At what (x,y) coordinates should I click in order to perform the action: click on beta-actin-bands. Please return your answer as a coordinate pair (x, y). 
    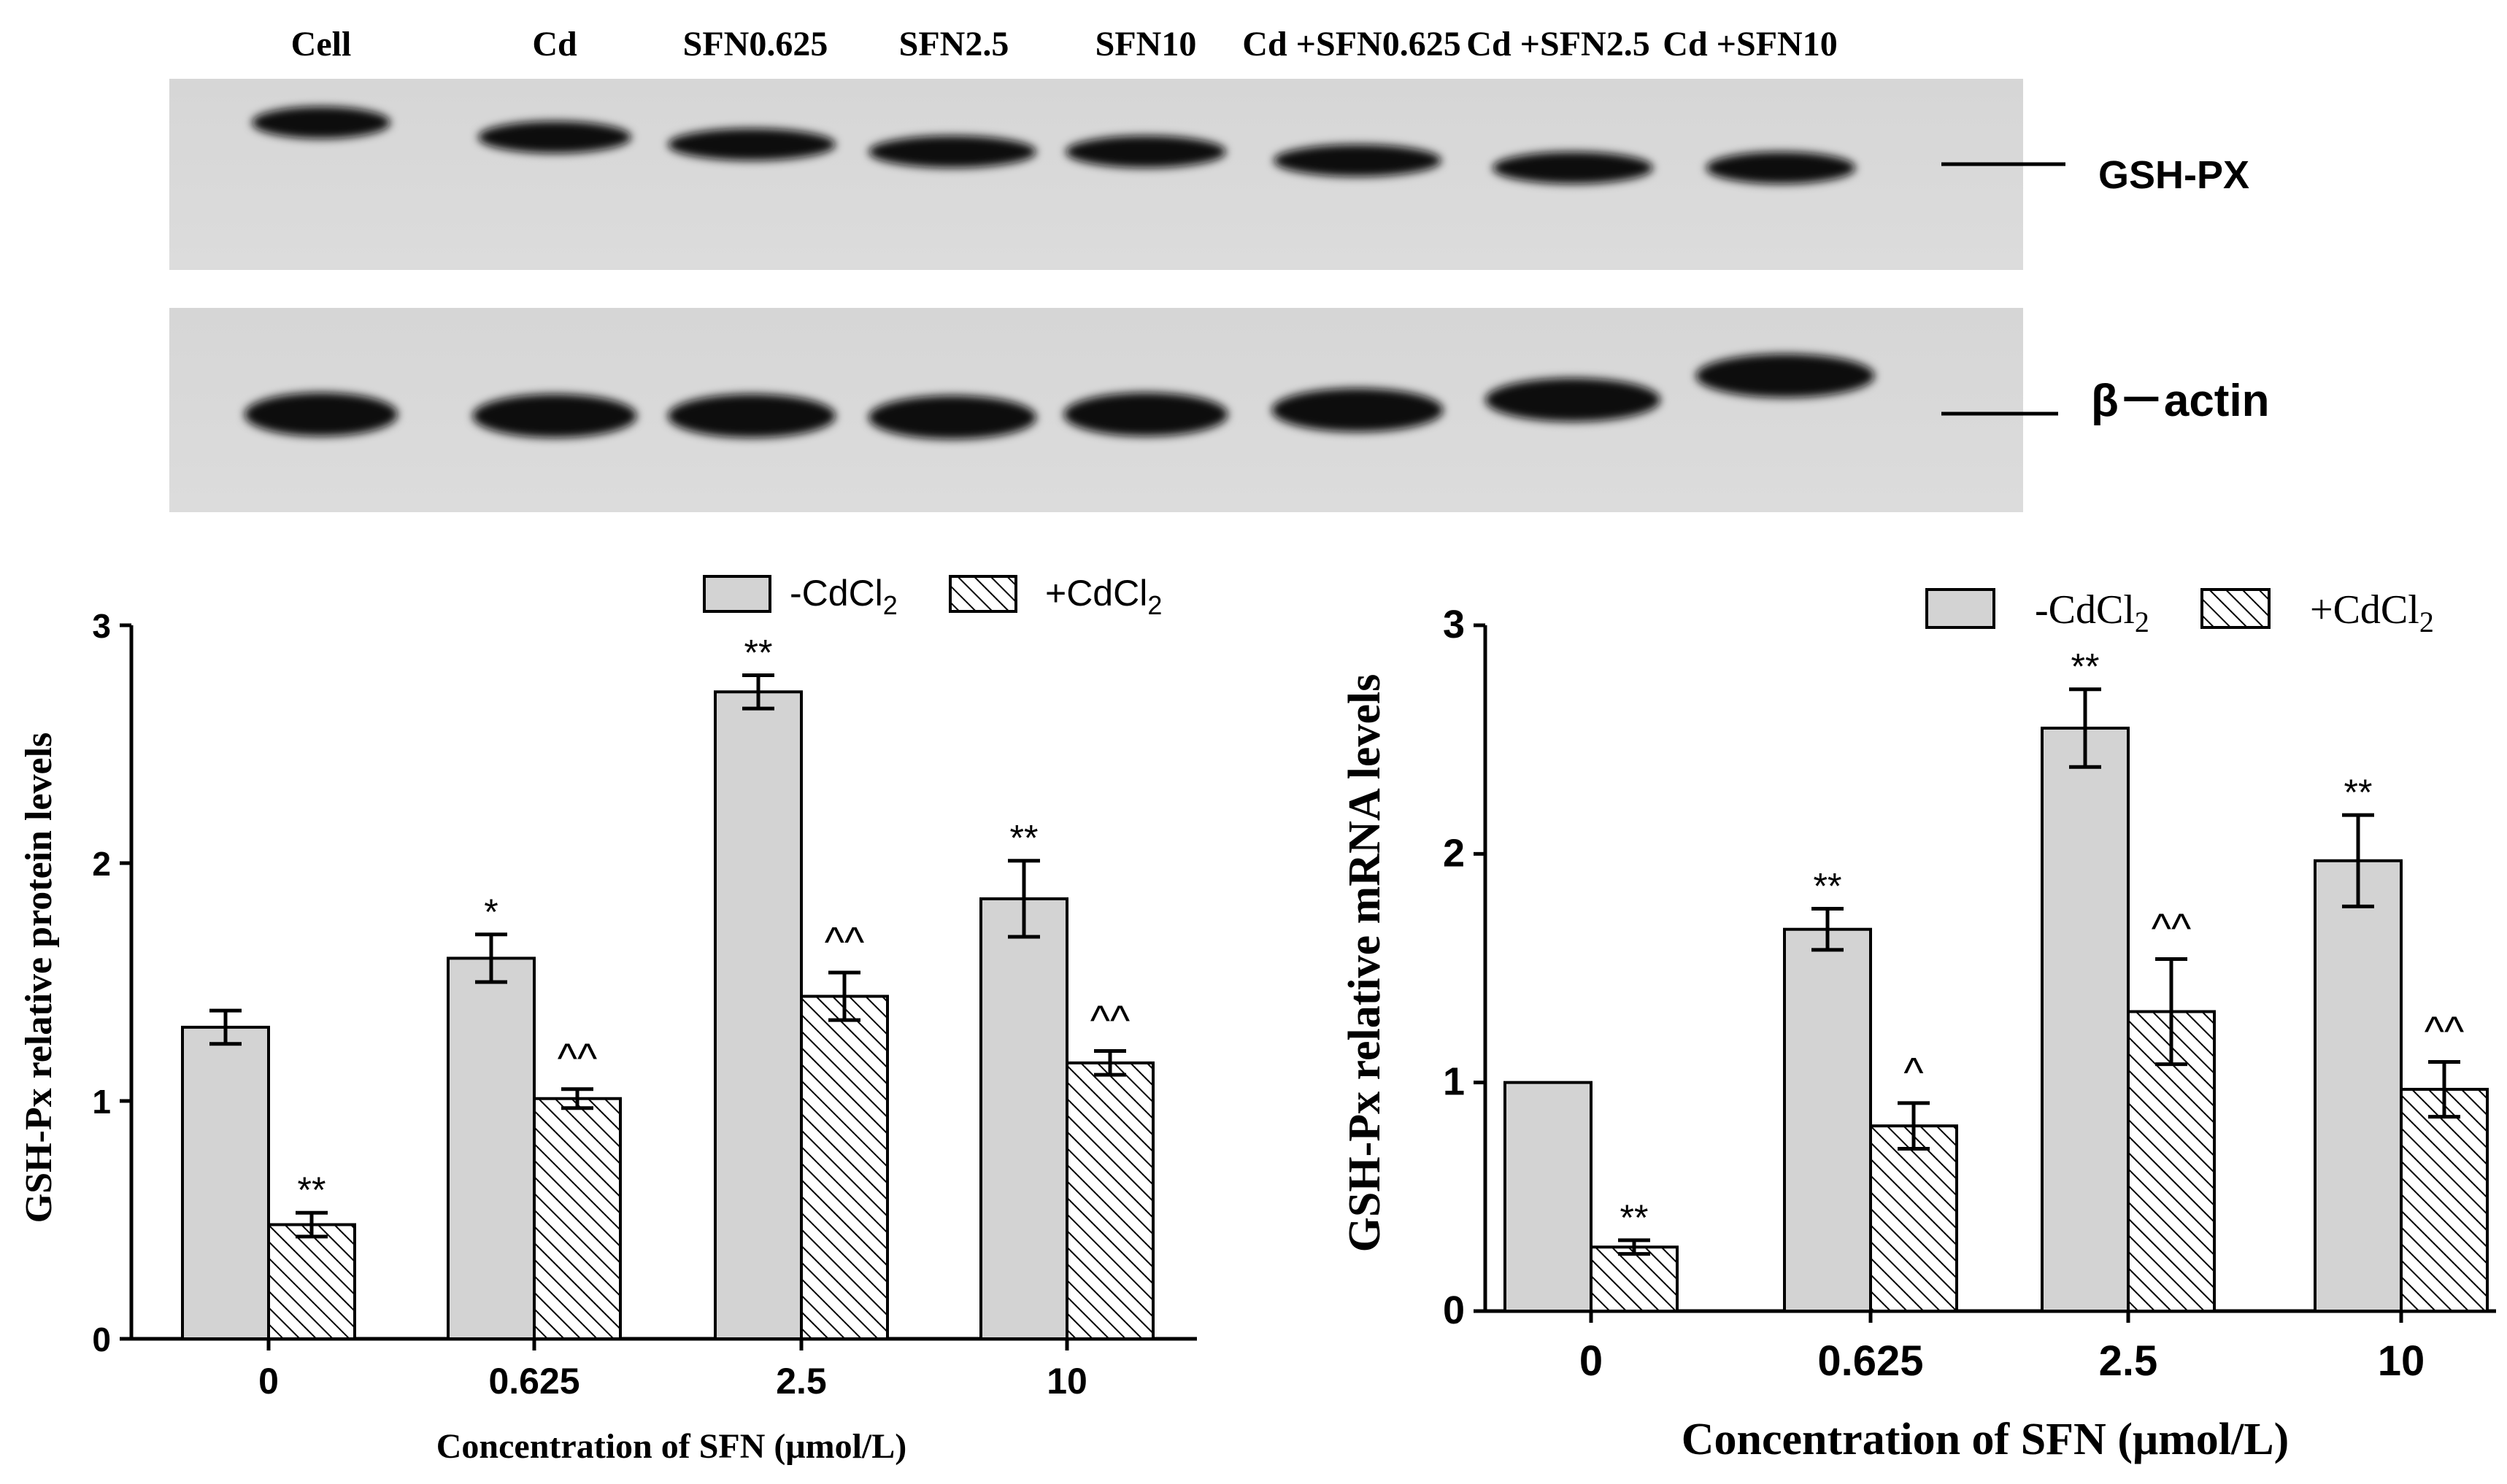
    Looking at the image, I should click on (1059, 396).